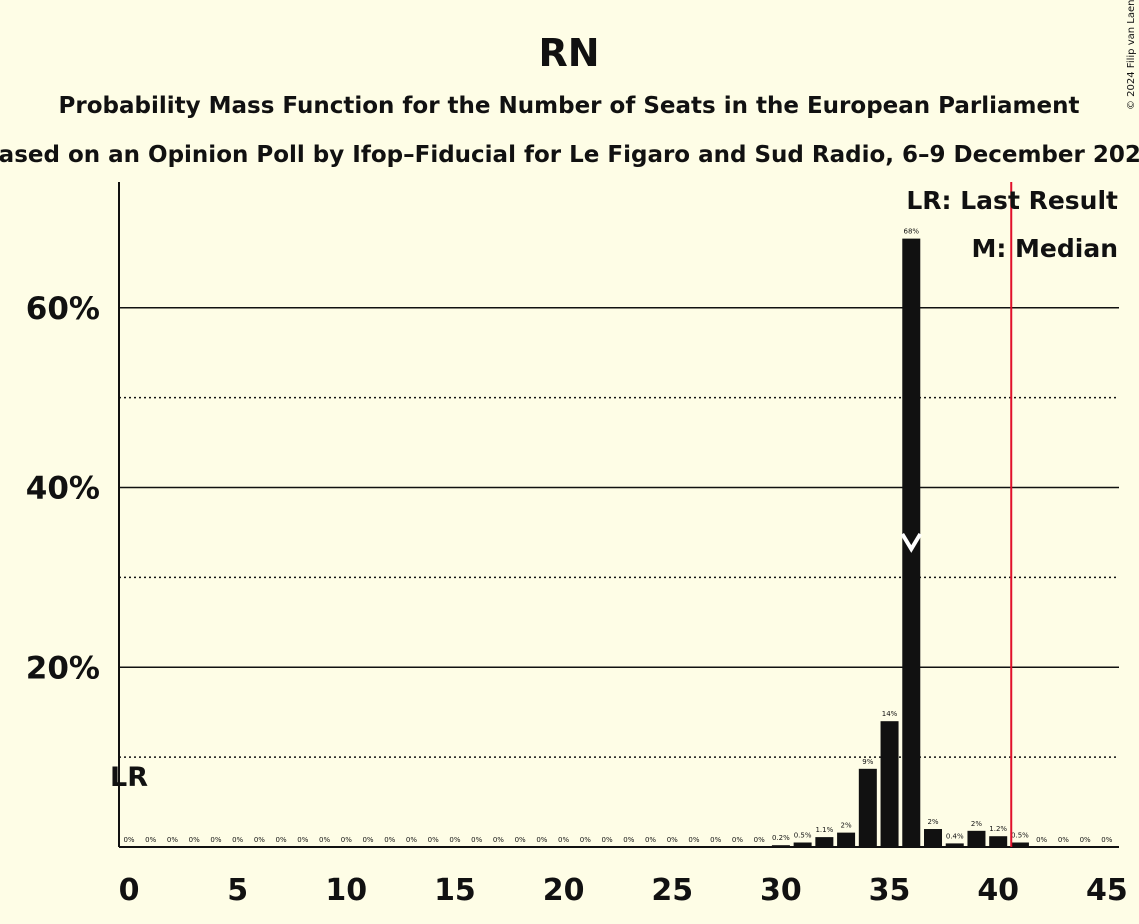 The width and height of the screenshot is (1139, 924). Describe the element at coordinates (955, 836) in the screenshot. I see `bar-label-38: 0.4%` at that location.